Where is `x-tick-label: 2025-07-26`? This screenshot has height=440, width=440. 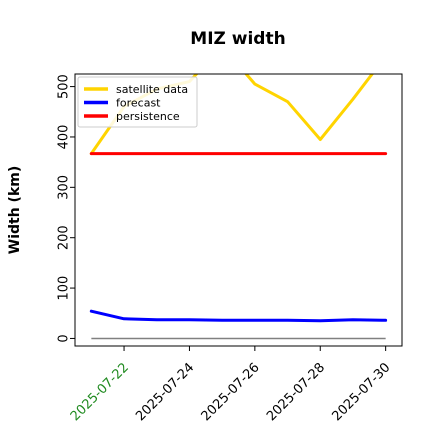 x-tick-label: 2025-07-26 is located at coordinates (231, 392).